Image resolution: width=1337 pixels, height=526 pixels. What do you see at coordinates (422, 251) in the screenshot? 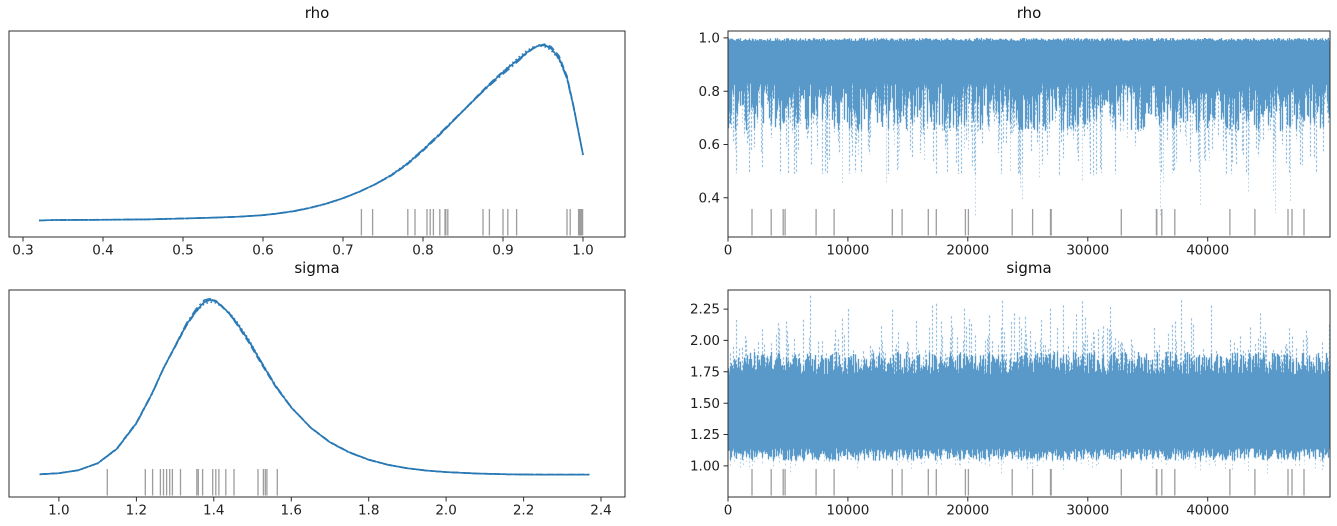
I see `x-tick-label: 0.8` at bounding box center [422, 251].